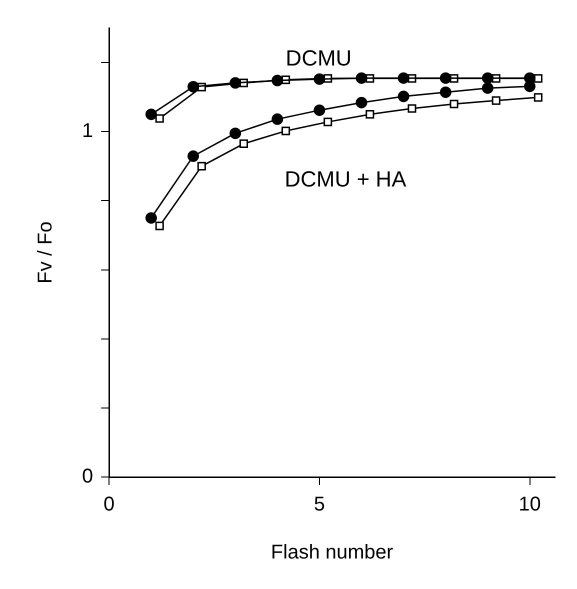 The height and width of the screenshot is (589, 577). Describe the element at coordinates (345, 179) in the screenshot. I see `annotation: DCMU + HA` at that location.